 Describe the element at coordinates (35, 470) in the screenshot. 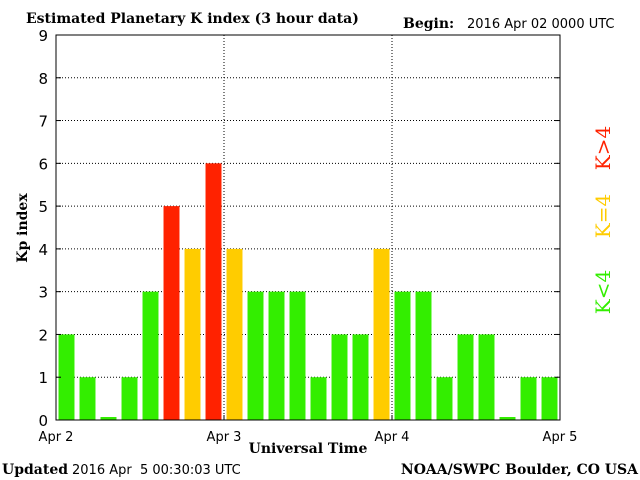

I see `updated-label: Updated` at that location.